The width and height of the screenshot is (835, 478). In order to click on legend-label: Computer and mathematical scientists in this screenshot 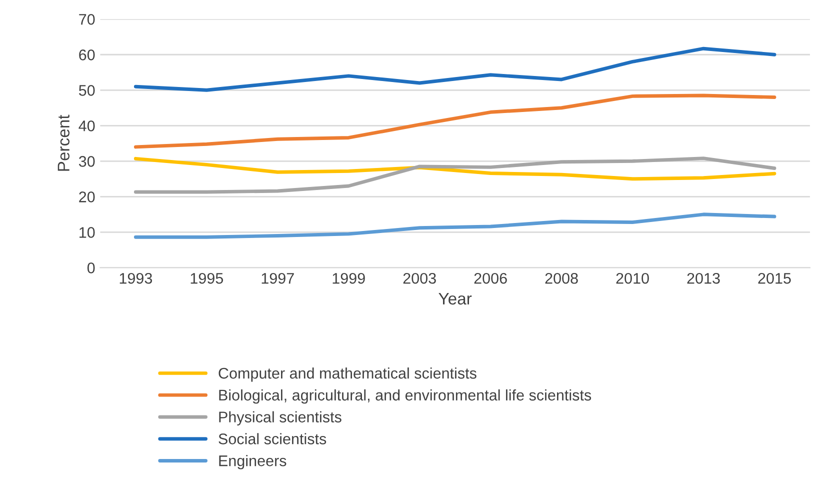, I will do `click(347, 374)`.